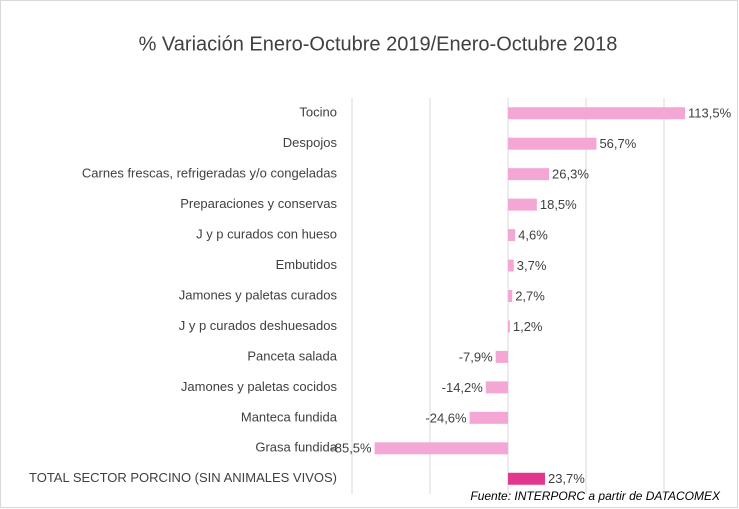  Describe the element at coordinates (710, 113) in the screenshot. I see `value-label: 113,5%` at that location.